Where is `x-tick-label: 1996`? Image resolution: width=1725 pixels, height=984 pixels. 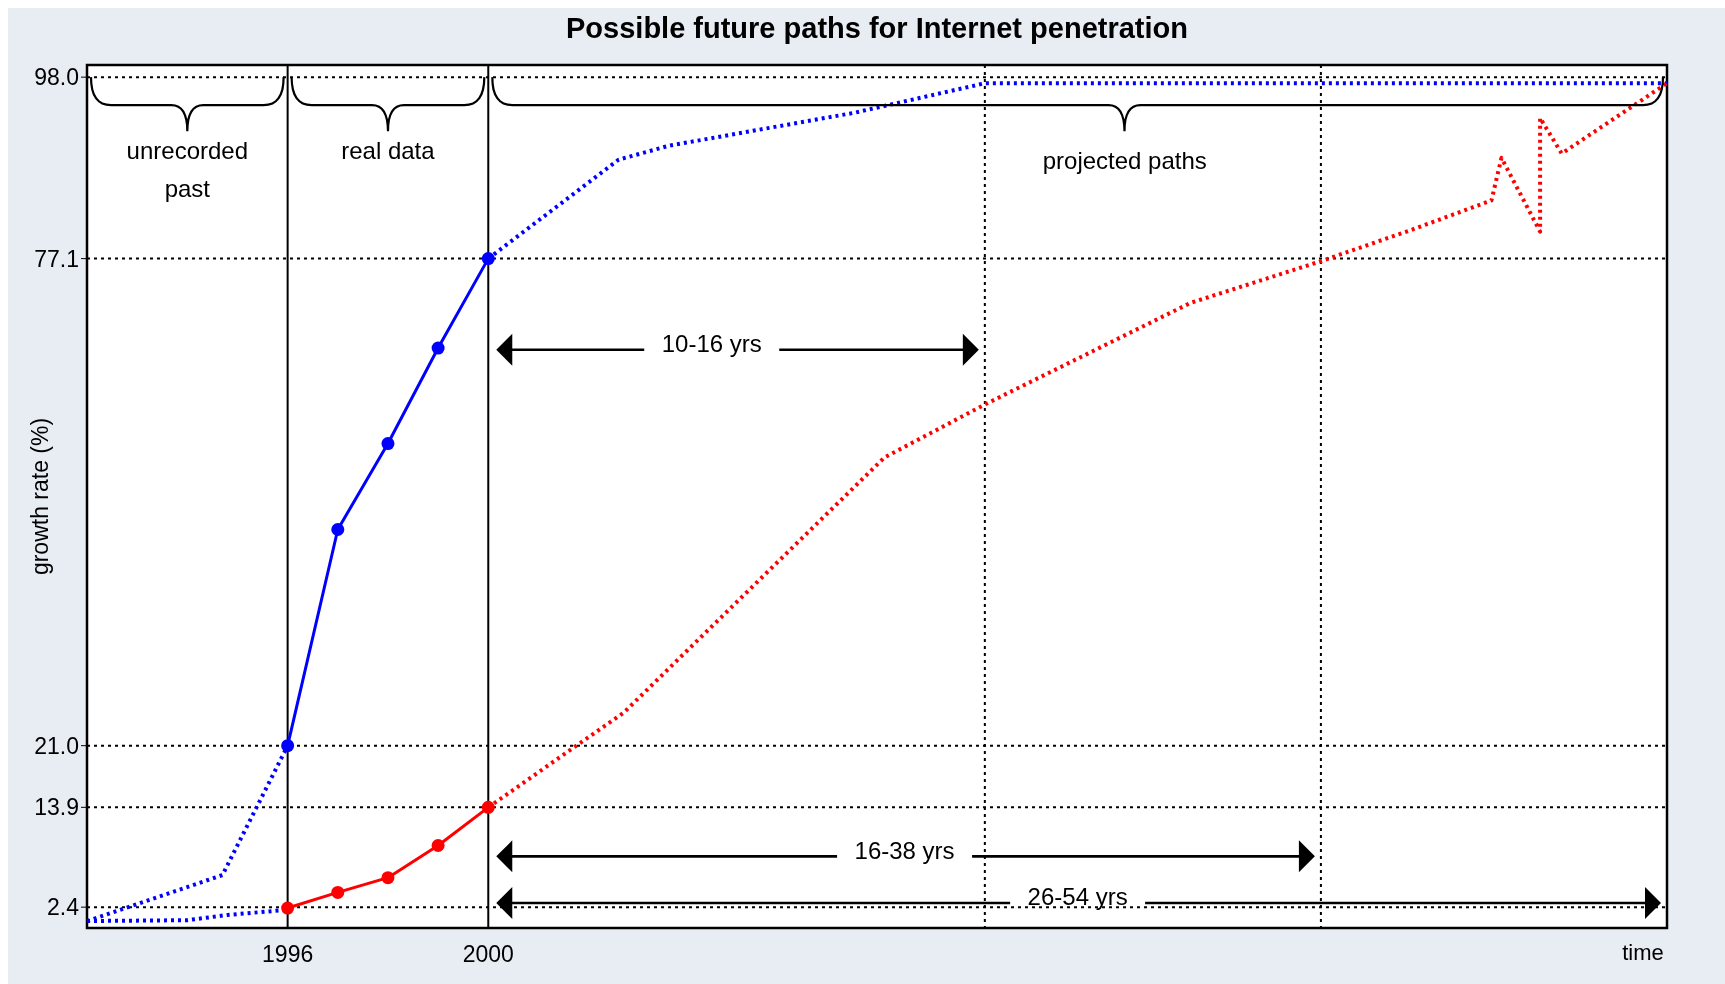
x-tick-label: 1996 is located at coordinates (288, 954).